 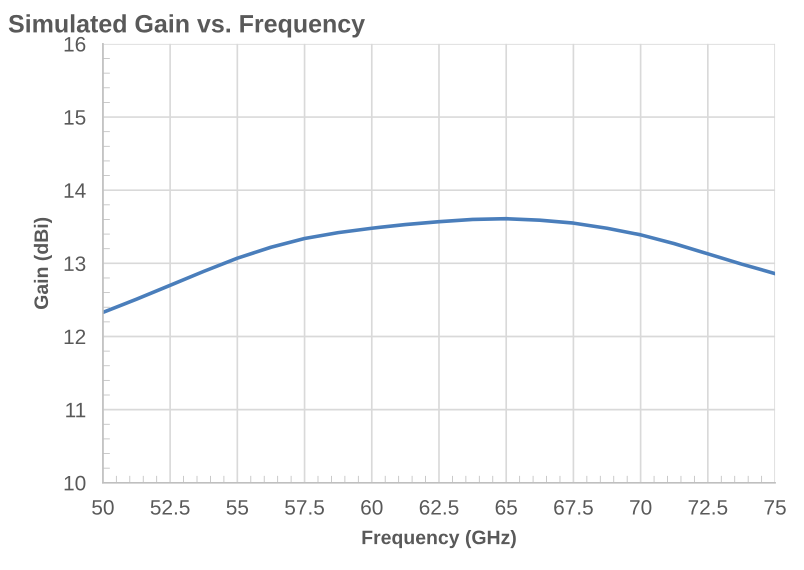 What do you see at coordinates (237, 507) in the screenshot?
I see `x-tick-label: 55` at bounding box center [237, 507].